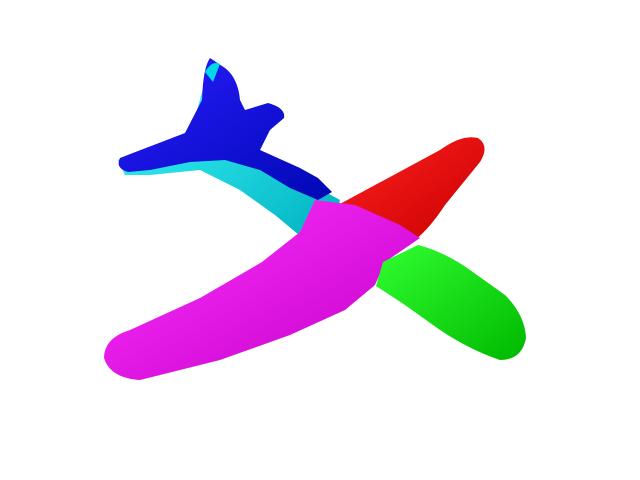 Image resolution: width=640 pixels, height=480 pixels. What do you see at coordinates (225, 129) in the screenshot?
I see `tail-segment` at bounding box center [225, 129].